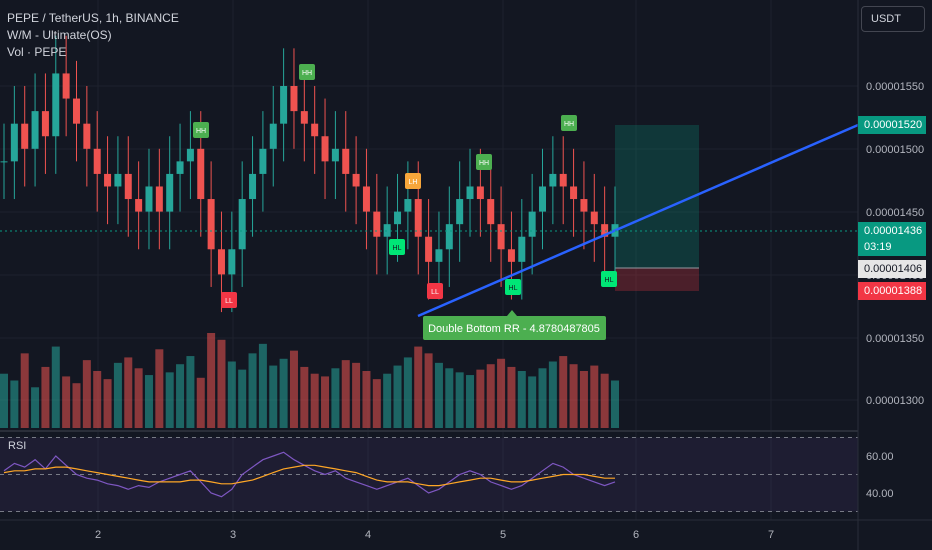 The image size is (932, 550). I want to click on last-price-tag: 0.00001436 03:19, so click(892, 239).